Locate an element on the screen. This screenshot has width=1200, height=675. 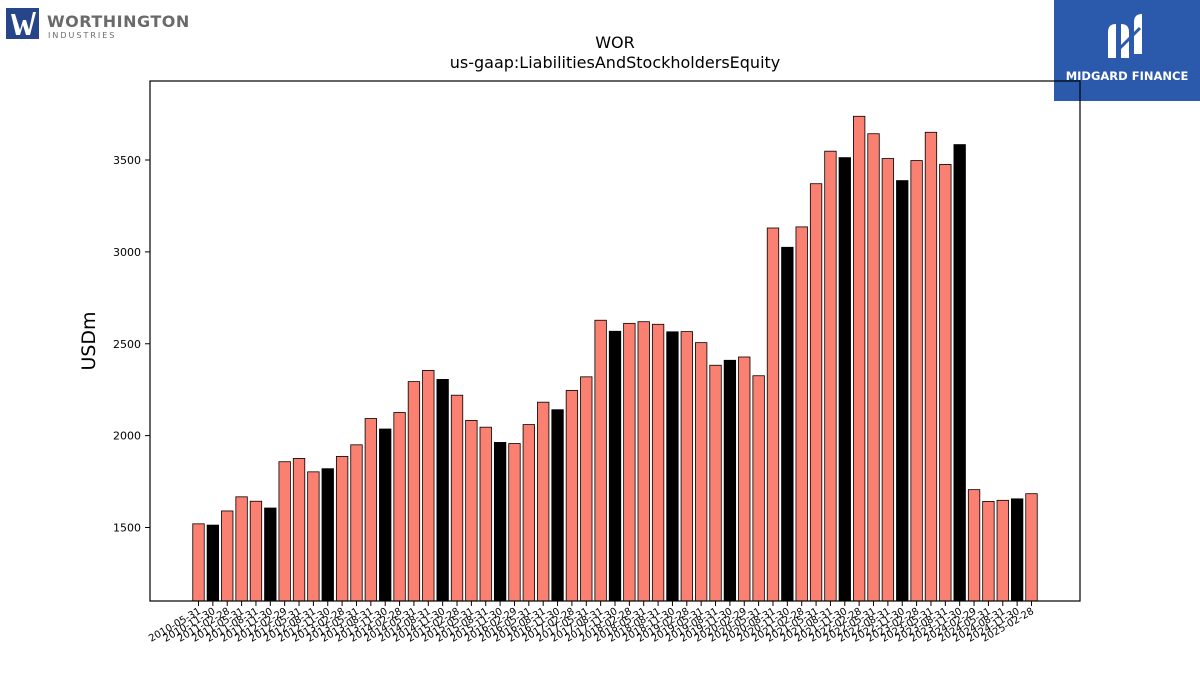
midgard-logo: MIDGARD FINANCE is located at coordinates (1127, 50).